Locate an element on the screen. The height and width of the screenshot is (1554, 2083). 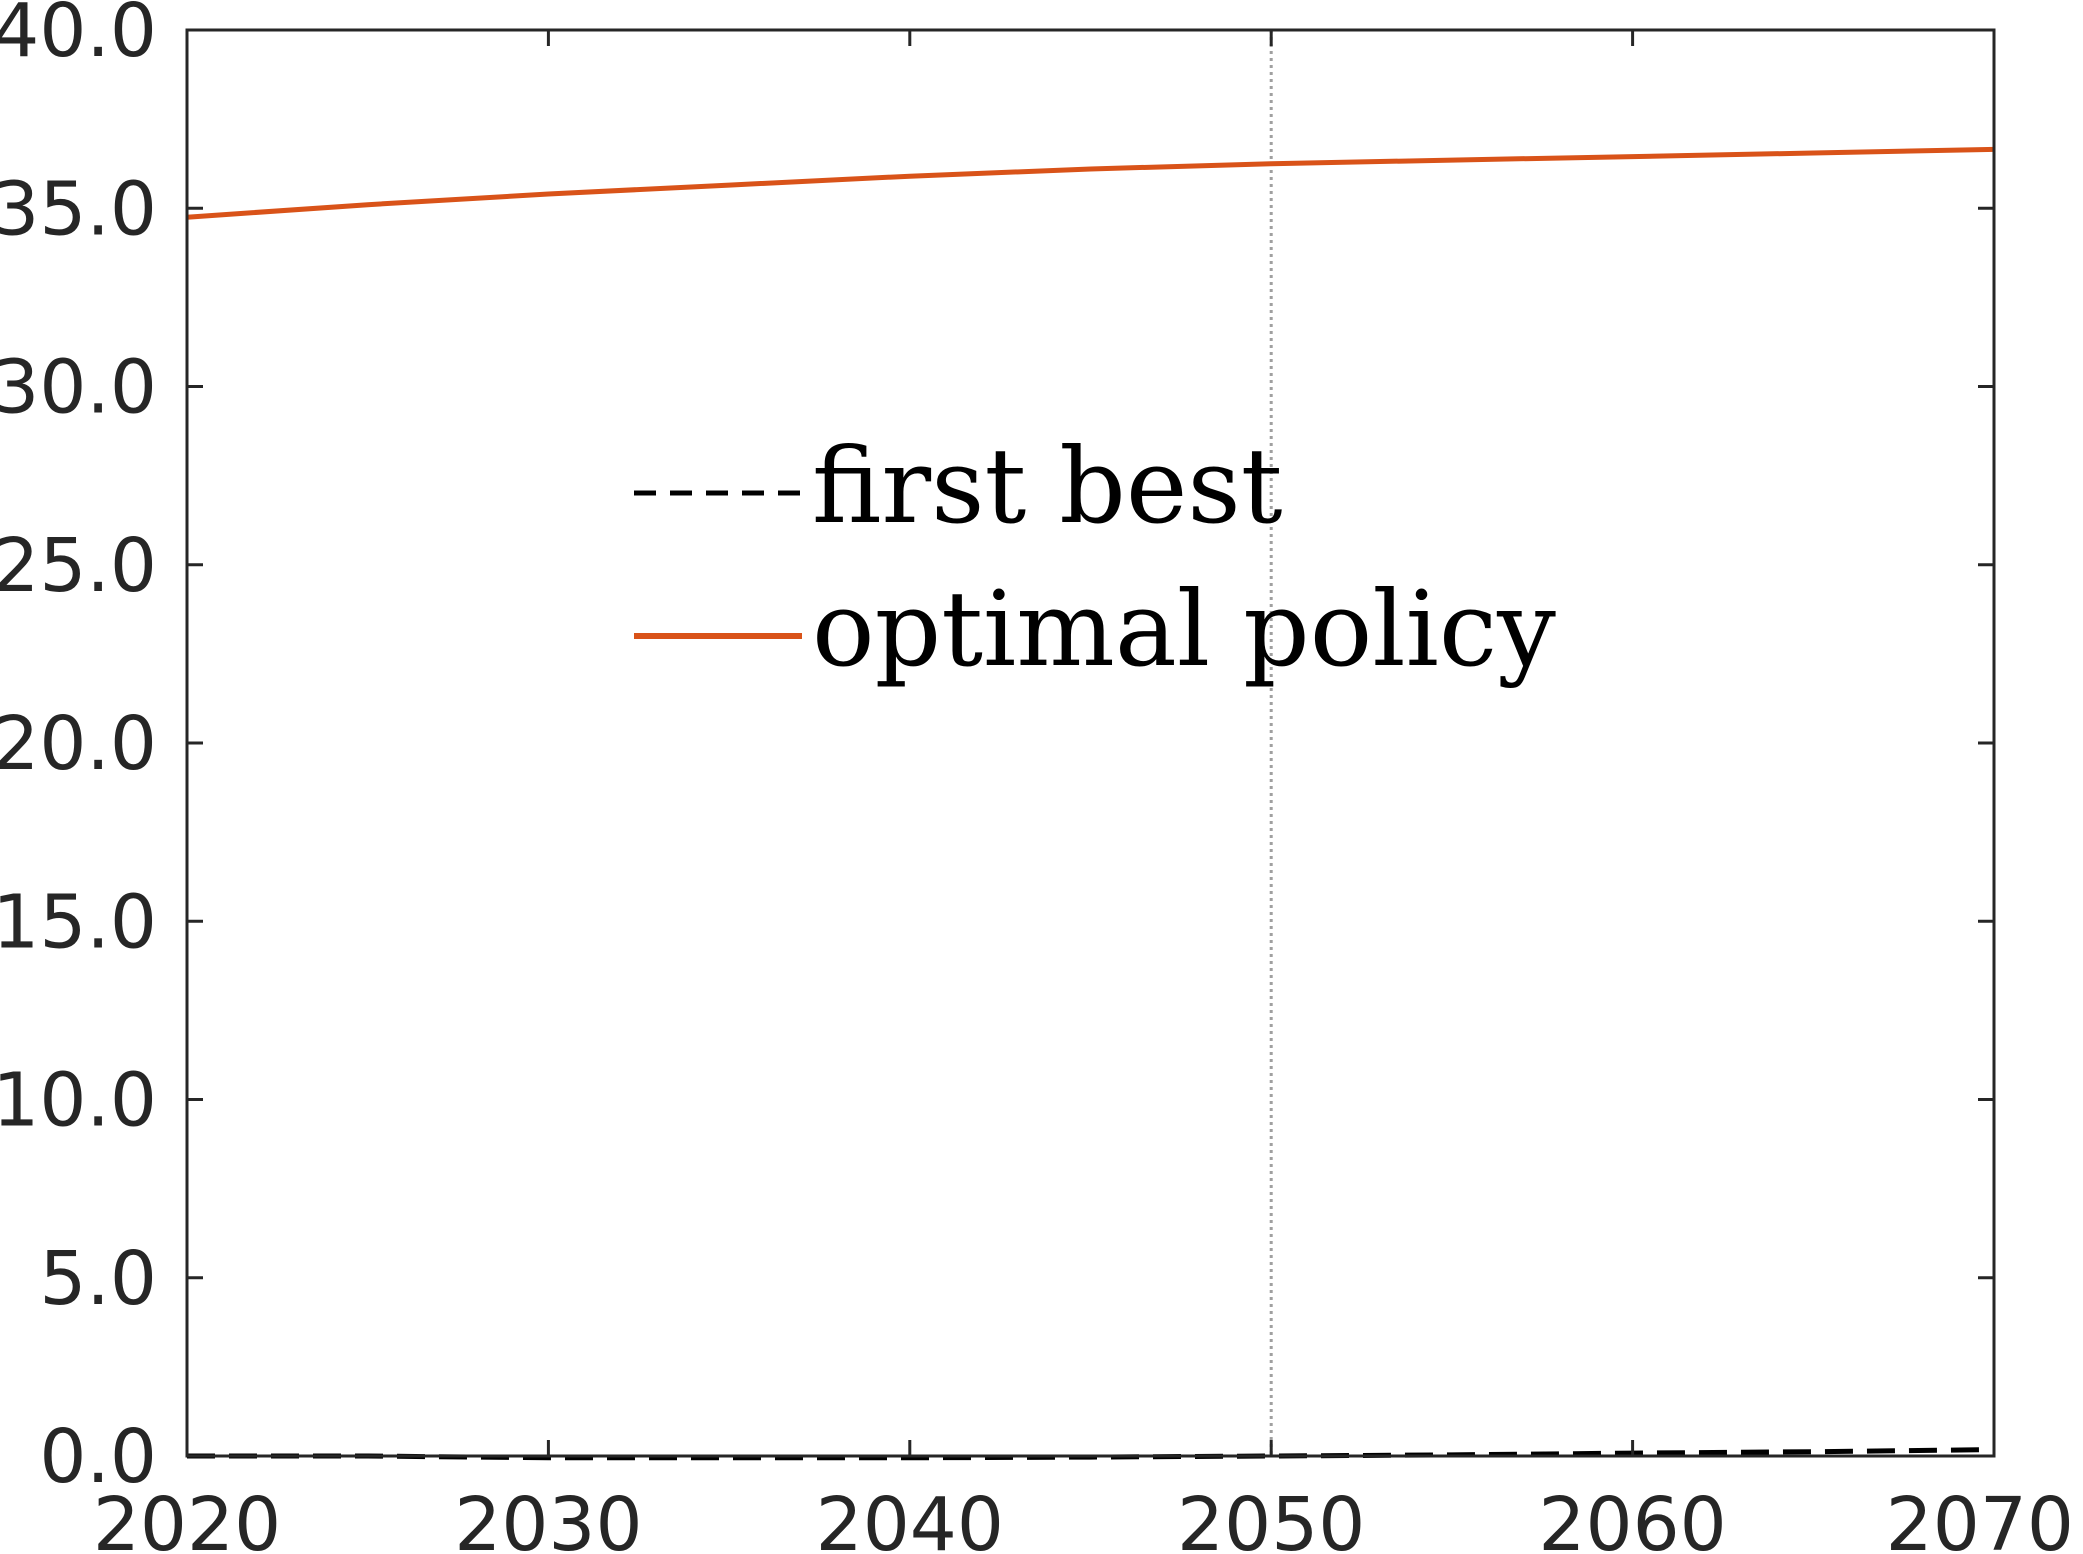
legend-label-first-best: first best is located at coordinates (1047, 486).